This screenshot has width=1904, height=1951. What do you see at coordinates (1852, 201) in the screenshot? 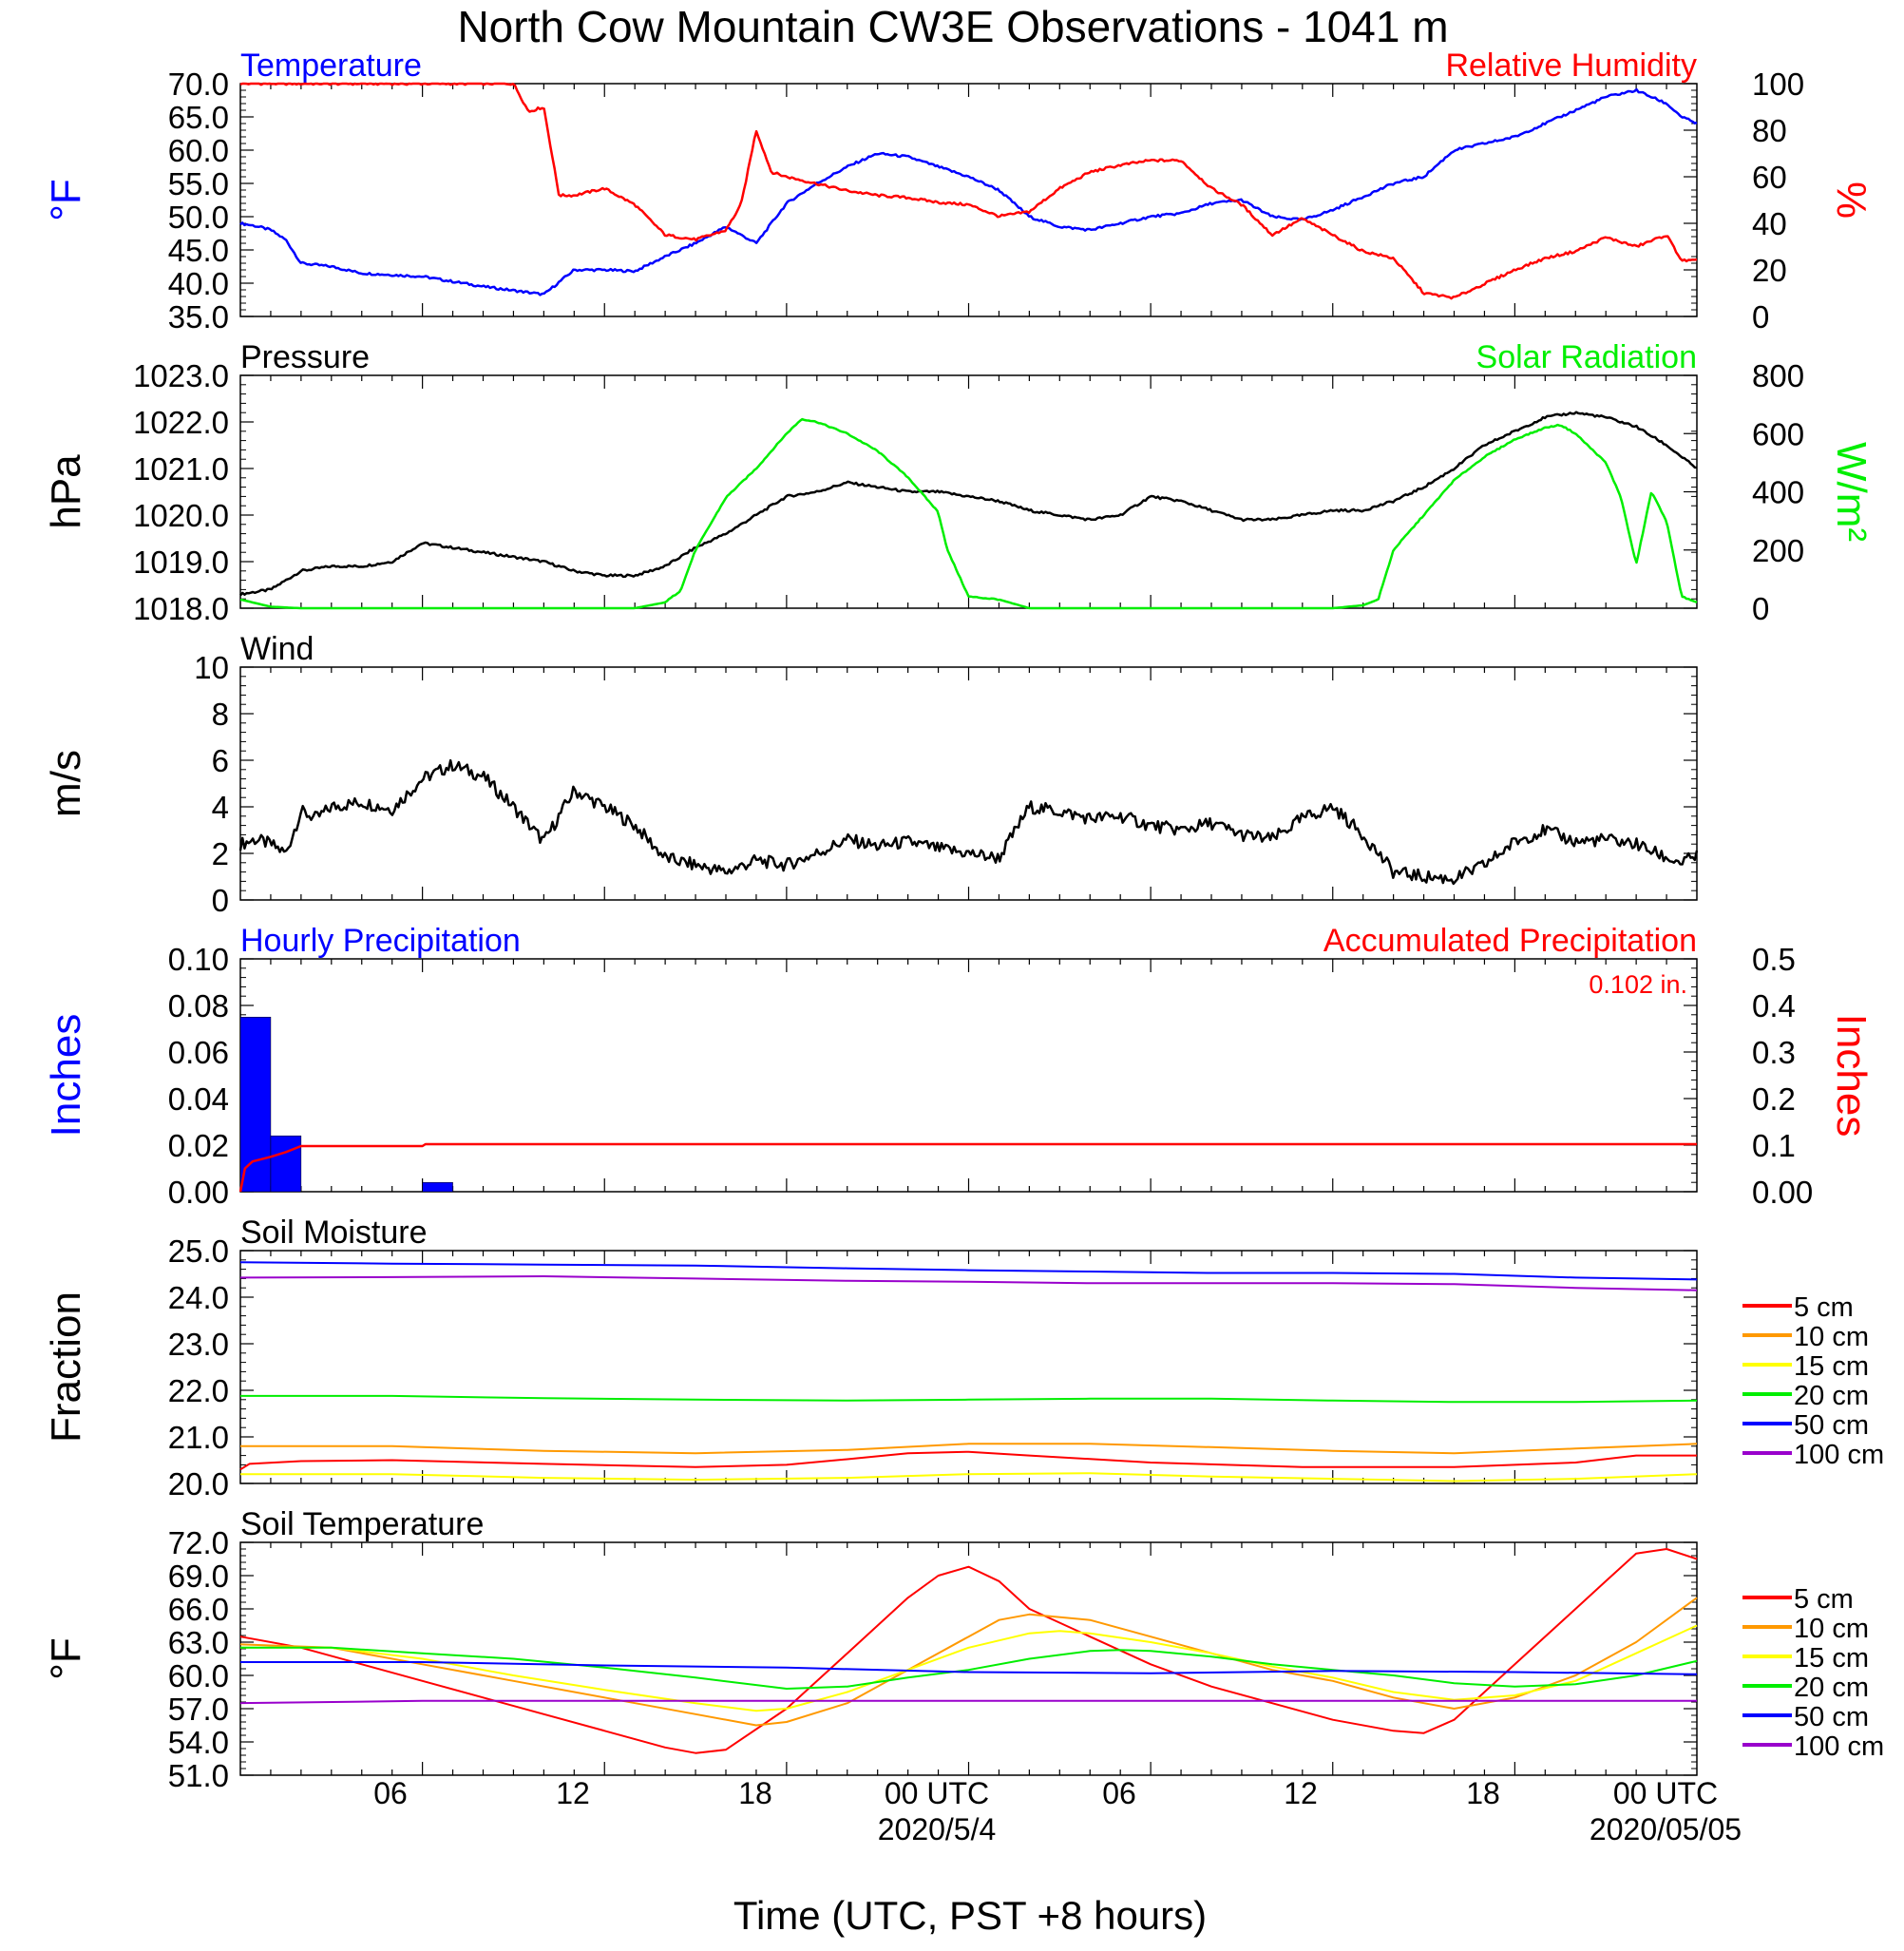
I see `y-axis-right-title: %` at bounding box center [1852, 201].